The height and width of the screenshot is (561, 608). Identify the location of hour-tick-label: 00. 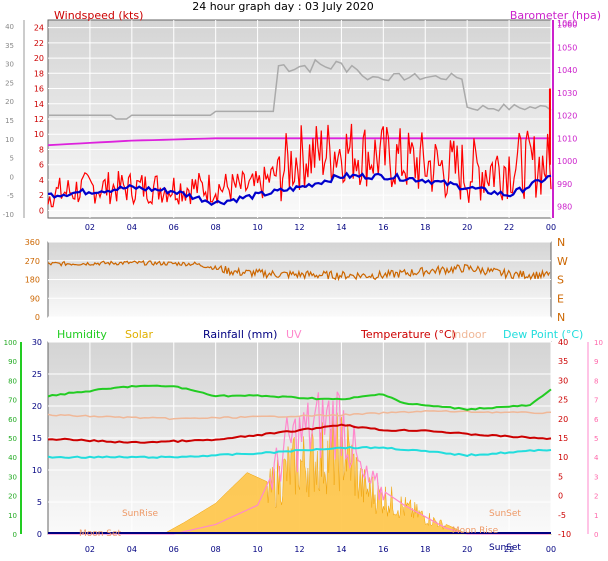
(551, 227).